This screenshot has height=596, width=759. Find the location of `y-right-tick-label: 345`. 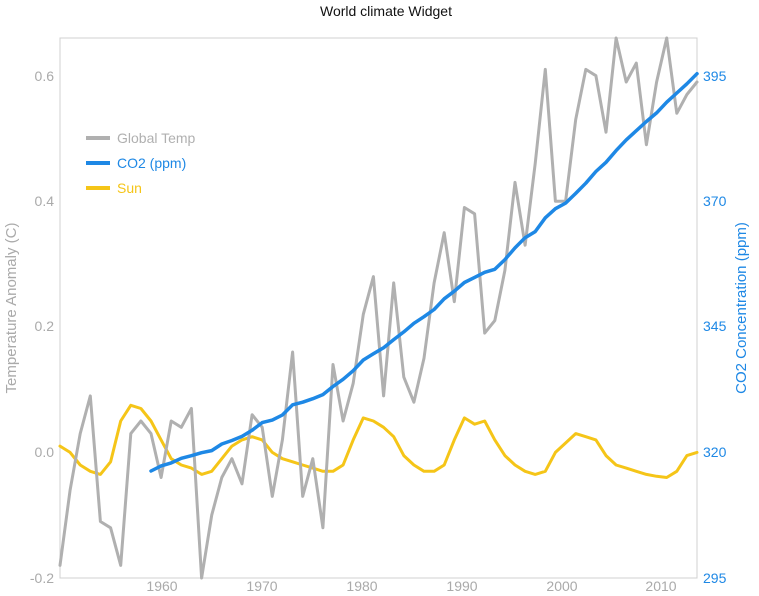

y-right-tick-label: 345 is located at coordinates (715, 326).